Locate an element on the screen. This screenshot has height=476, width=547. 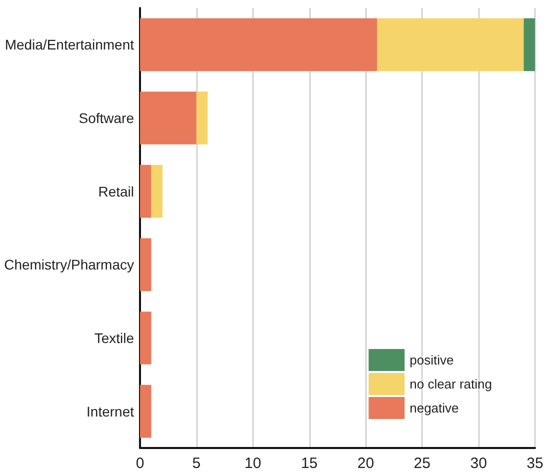
y-tick-label: Textile is located at coordinates (114, 338).